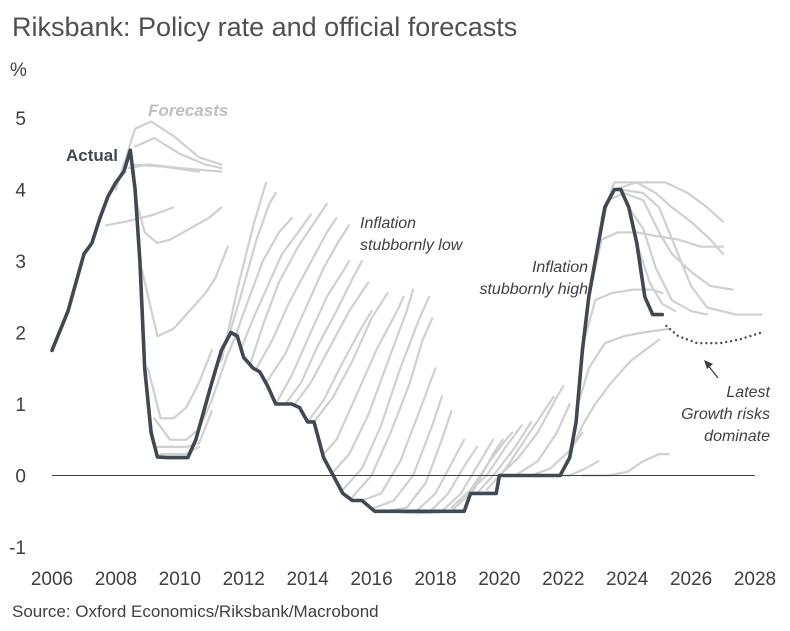 The height and width of the screenshot is (631, 790). What do you see at coordinates (533, 289) in the screenshot?
I see `annotation-inflation-high-line2: stubbornly high` at bounding box center [533, 289].